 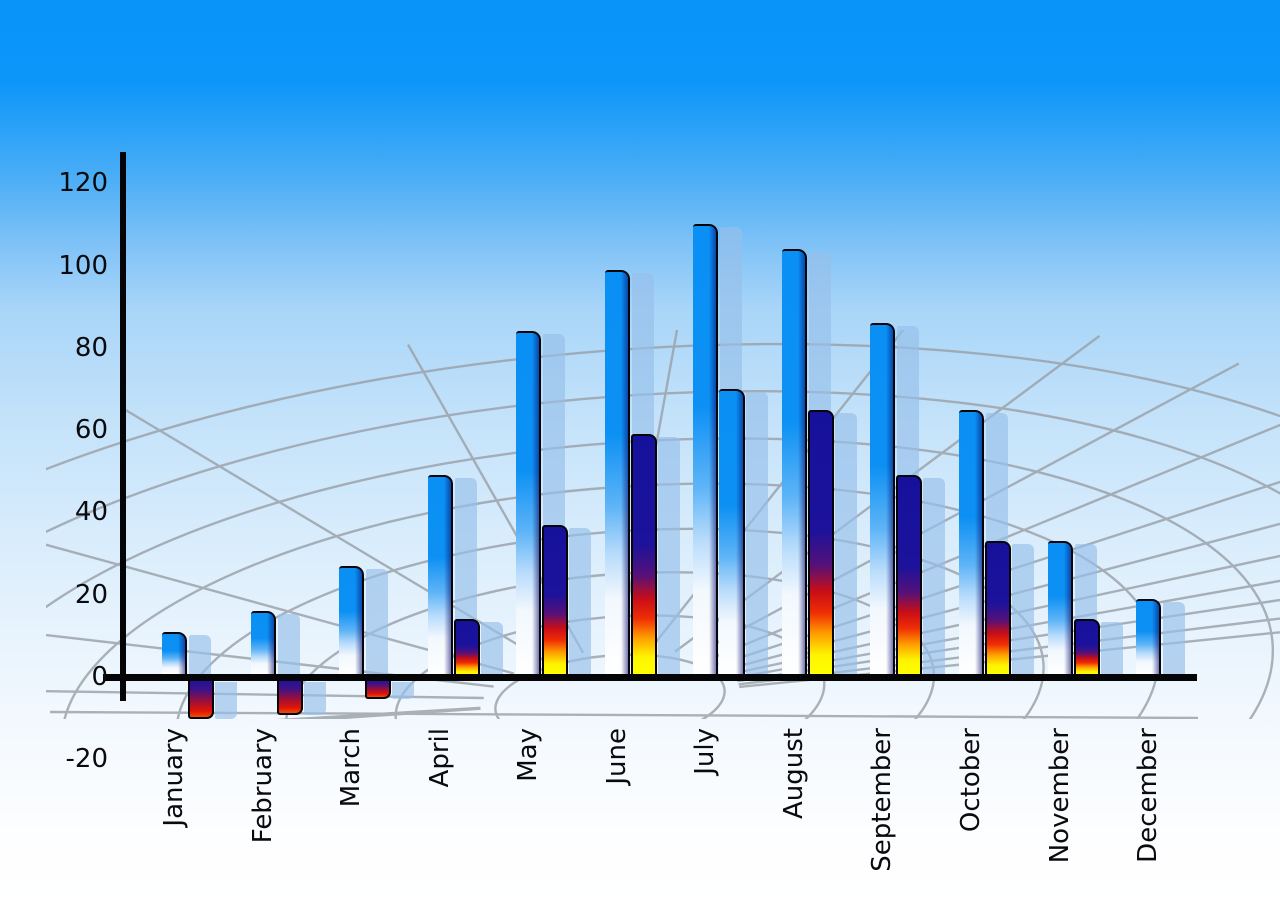 I want to click on bar-september-secondary-echo, so click(x=934, y=577).